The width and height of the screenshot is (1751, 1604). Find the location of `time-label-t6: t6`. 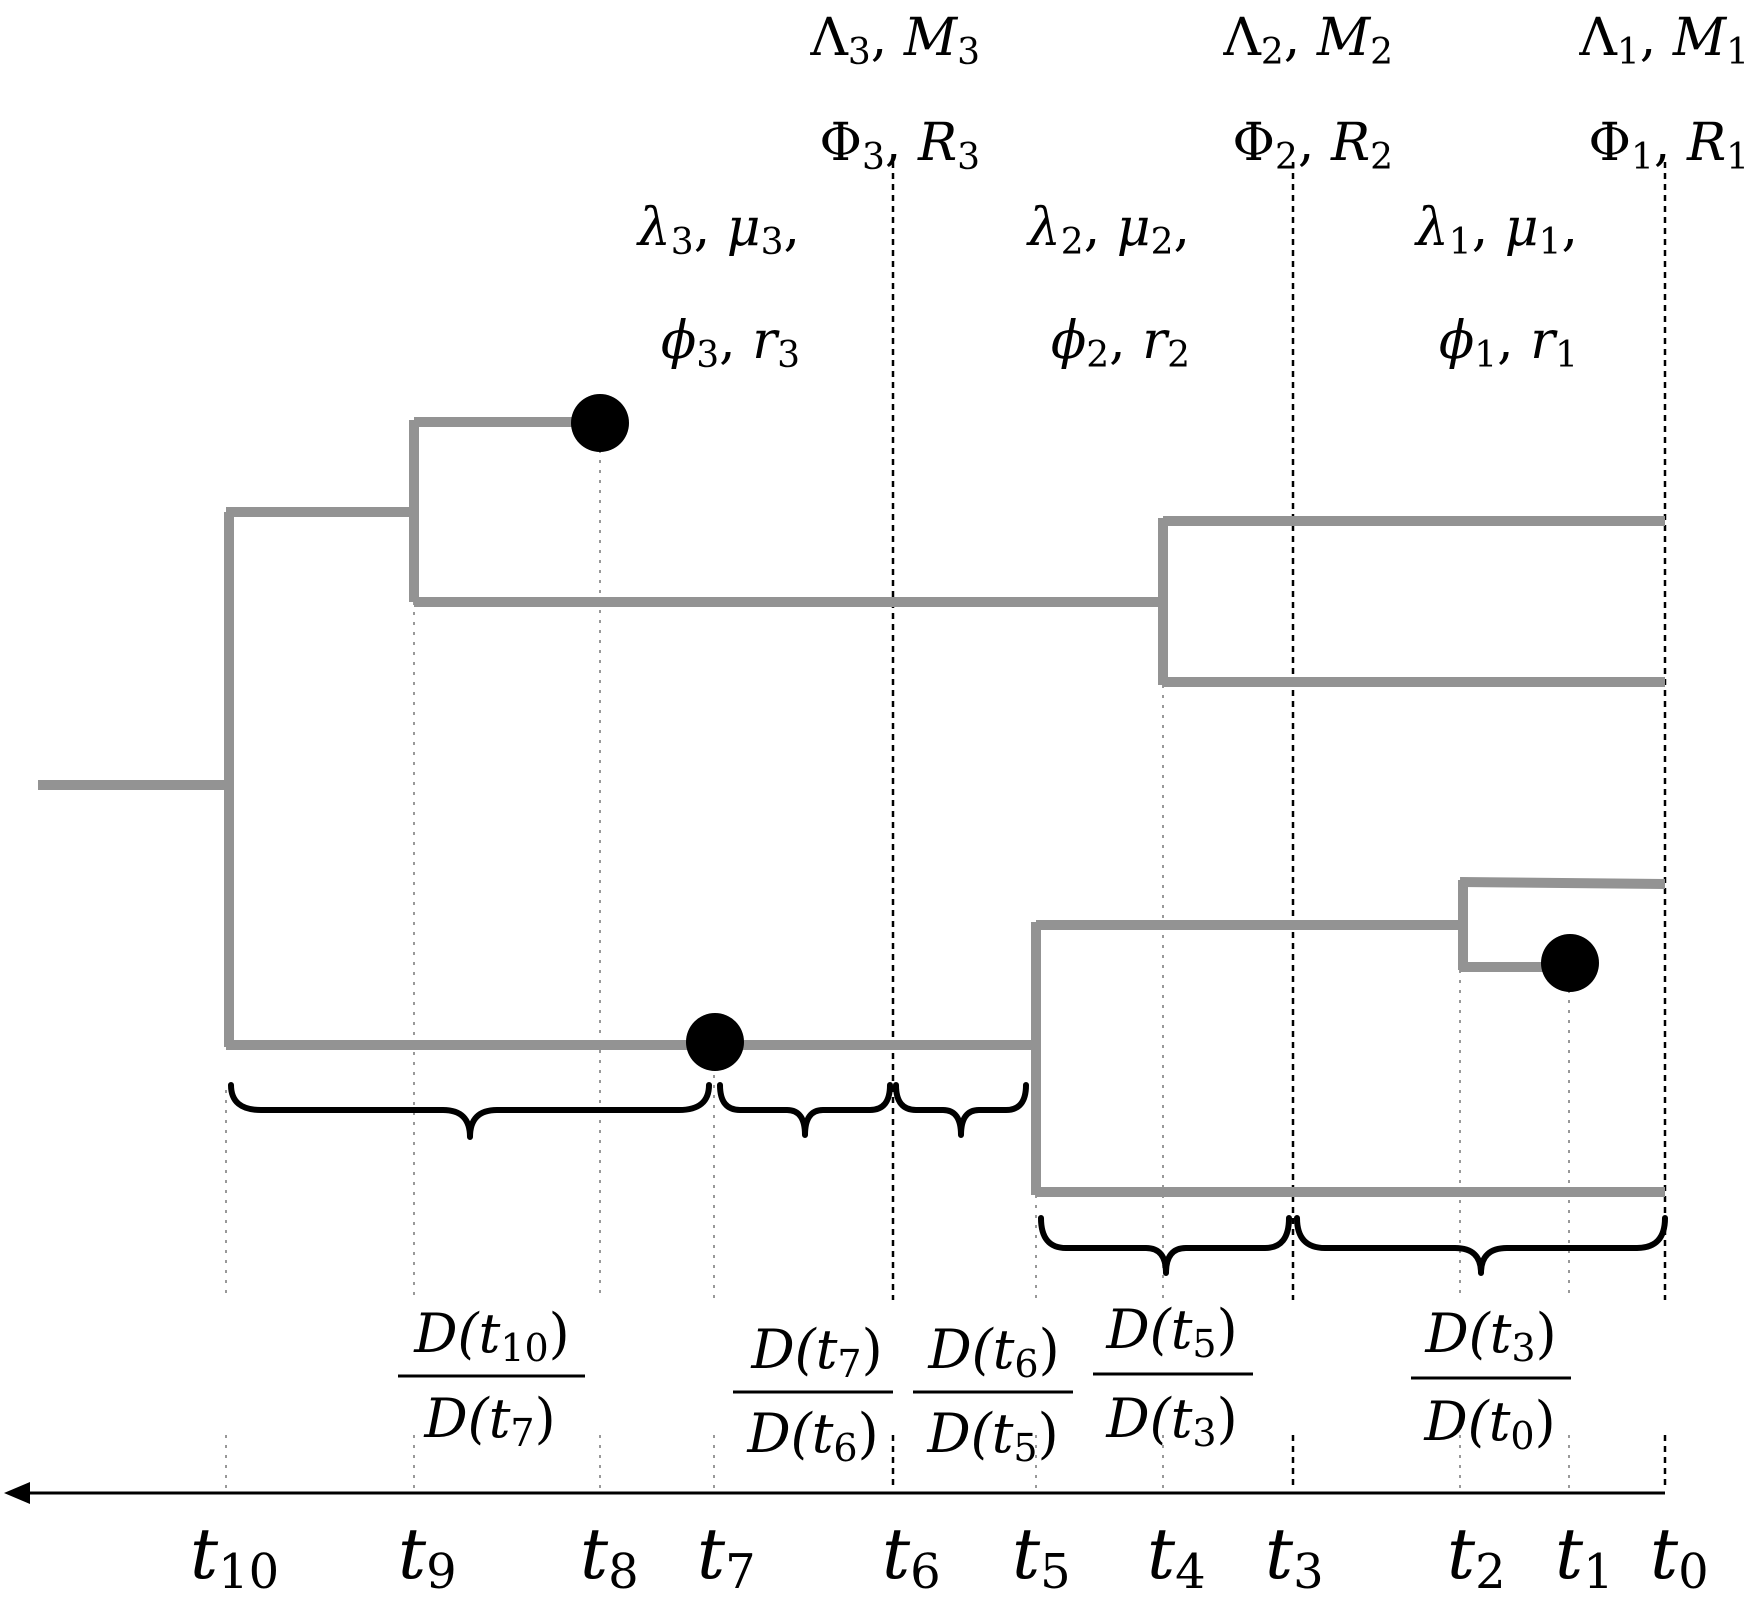

time-label-t6: t6 is located at coordinates (911, 1556).